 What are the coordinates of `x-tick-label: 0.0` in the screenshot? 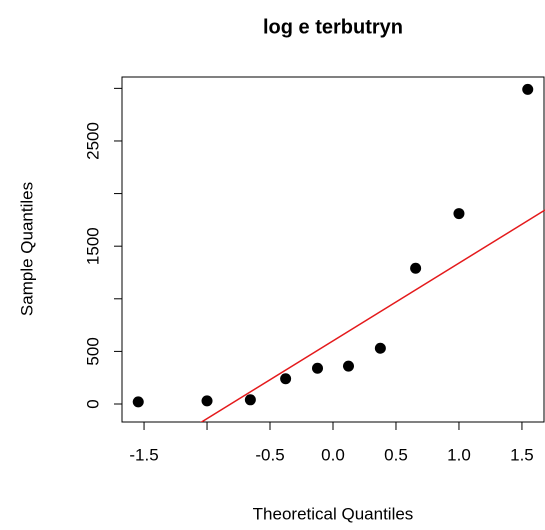 It's located at (333, 454).